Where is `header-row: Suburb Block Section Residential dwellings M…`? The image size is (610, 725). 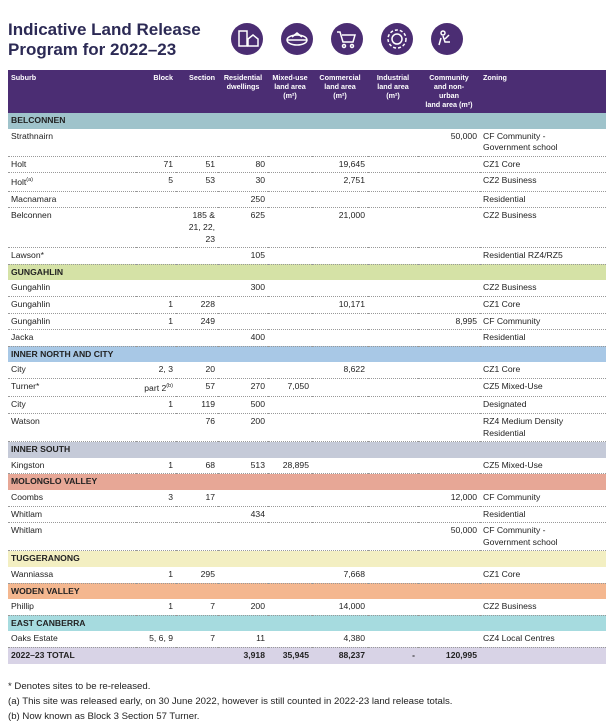 header-row: Suburb Block Section Residential dwellings M… is located at coordinates (307, 91).